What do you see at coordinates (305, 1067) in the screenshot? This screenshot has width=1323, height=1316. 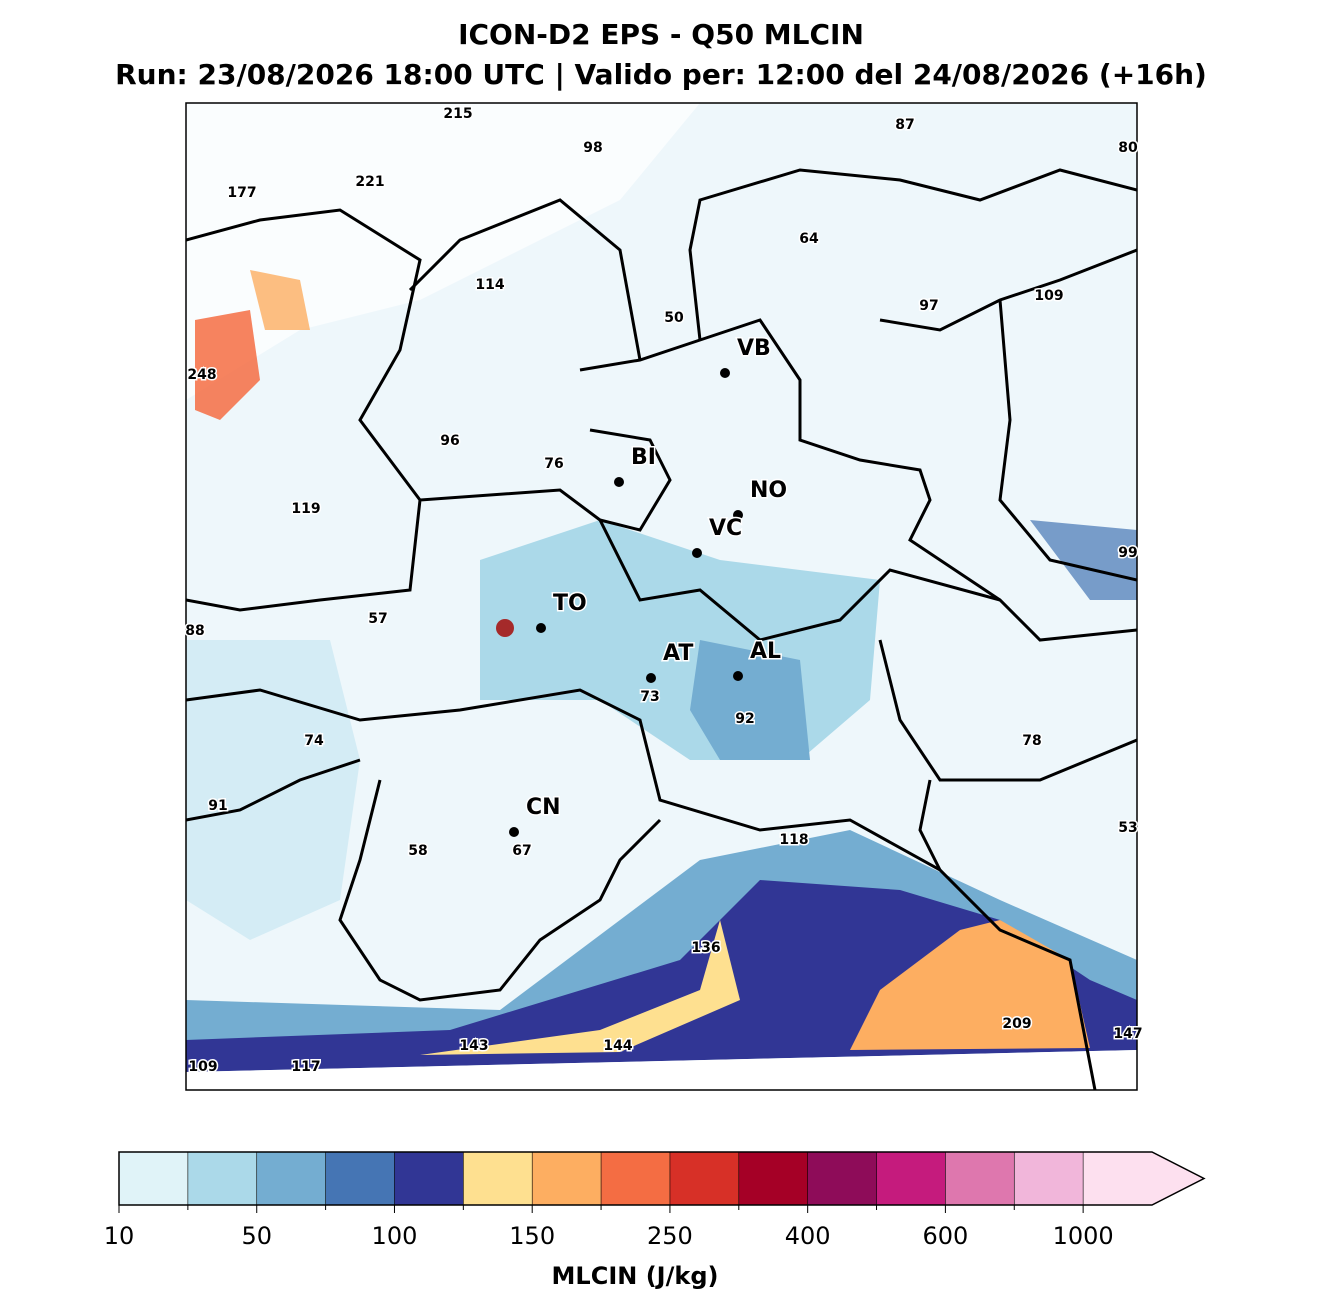 I see `value-label: 117` at bounding box center [305, 1067].